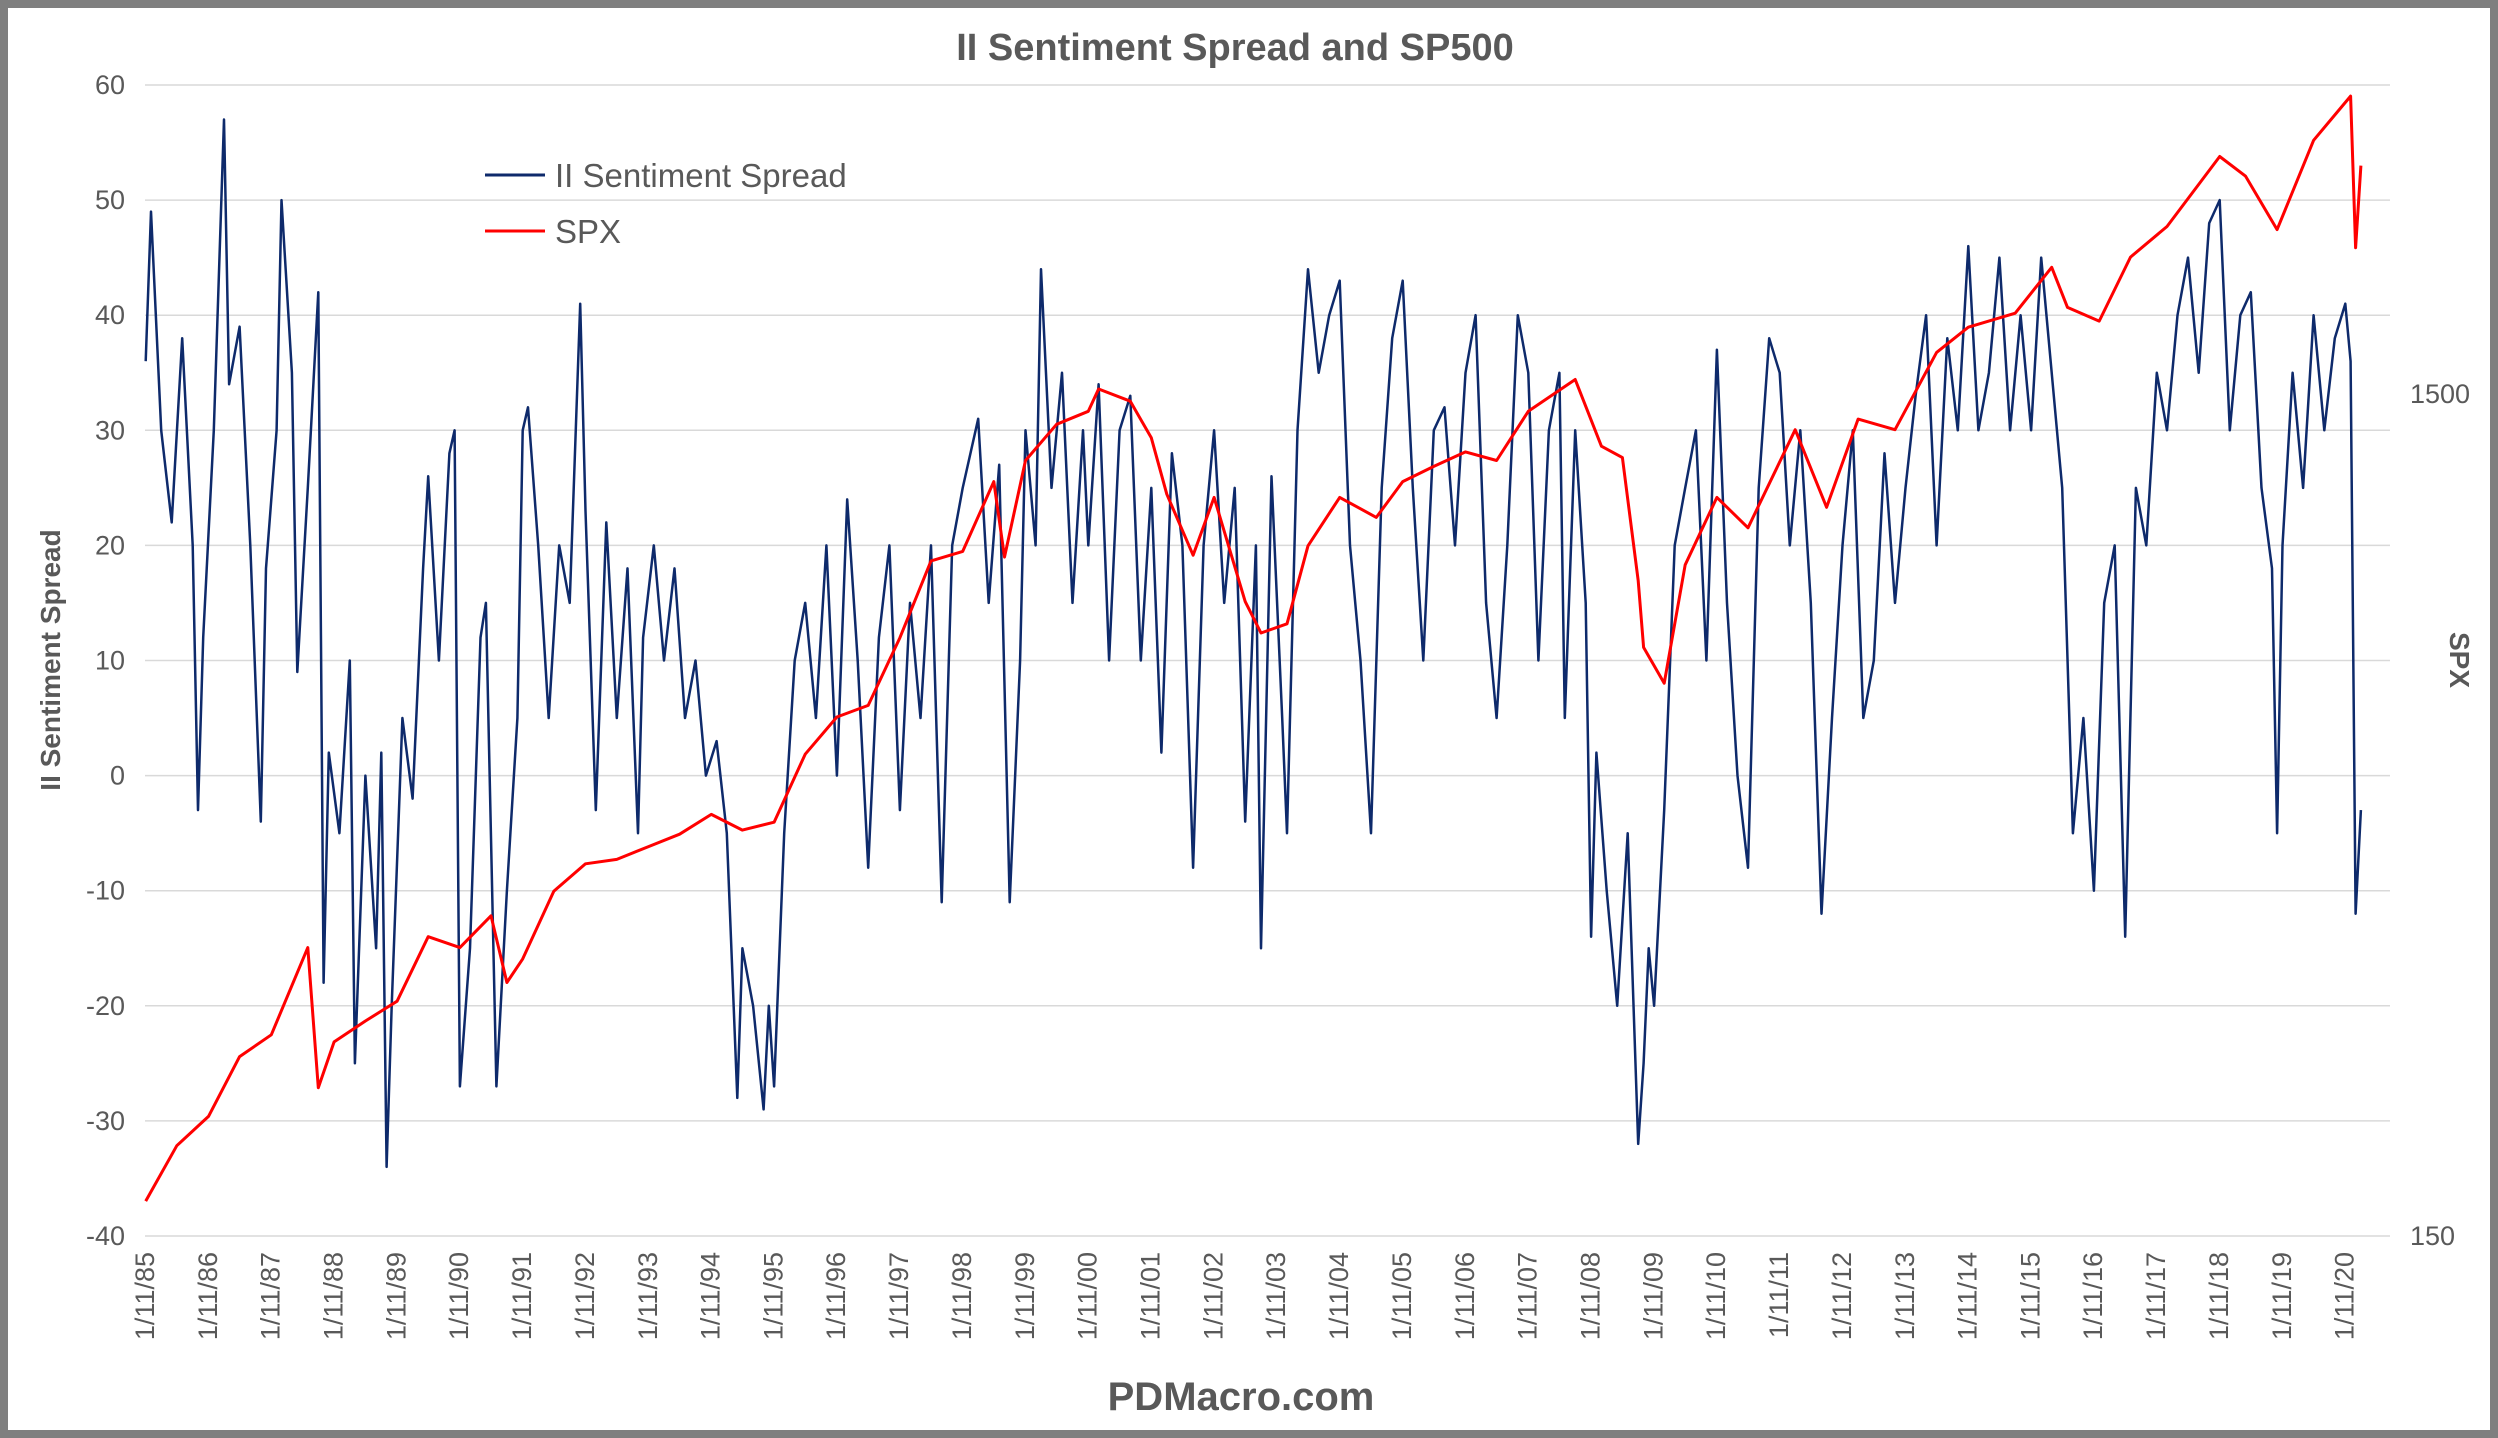  I want to click on x-tick-label: 1/11/09, so click(1653, 1296).